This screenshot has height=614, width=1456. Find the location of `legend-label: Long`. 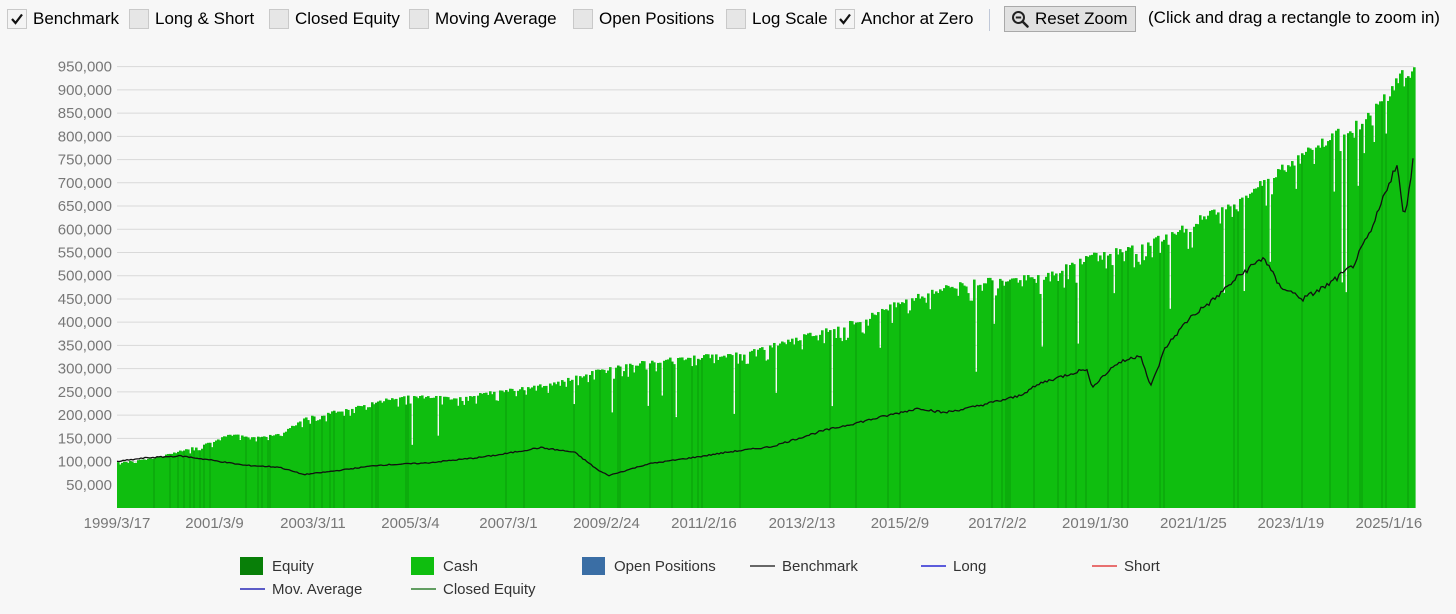

legend-label: Long is located at coordinates (969, 566).